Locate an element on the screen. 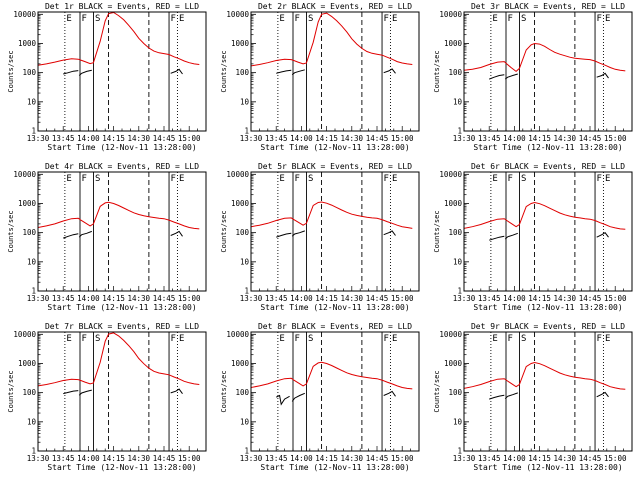 This screenshot has height=480, width=640. y-tick-label: 1 is located at coordinates (246, 291).